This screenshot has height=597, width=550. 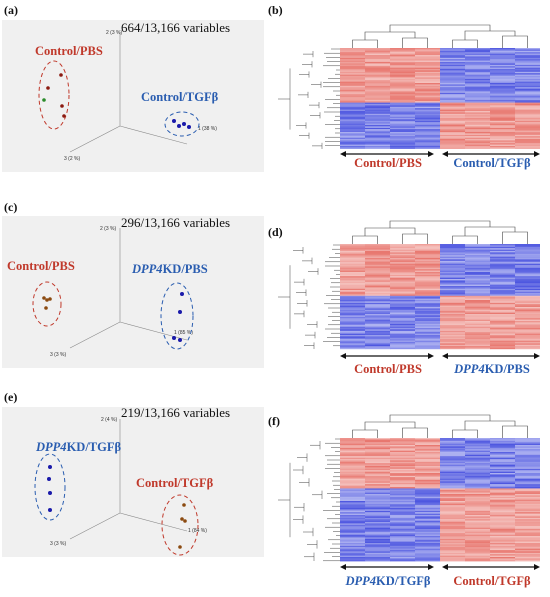 What do you see at coordinates (79, 447) in the screenshot?
I see `group-label-e-1: DPP4KD/TGFβ` at bounding box center [79, 447].